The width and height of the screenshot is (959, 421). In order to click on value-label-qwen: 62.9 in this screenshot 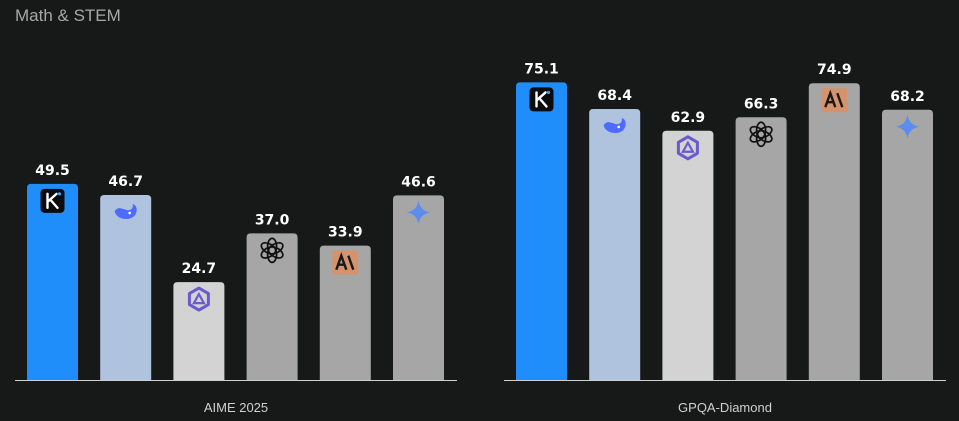, I will do `click(688, 118)`.